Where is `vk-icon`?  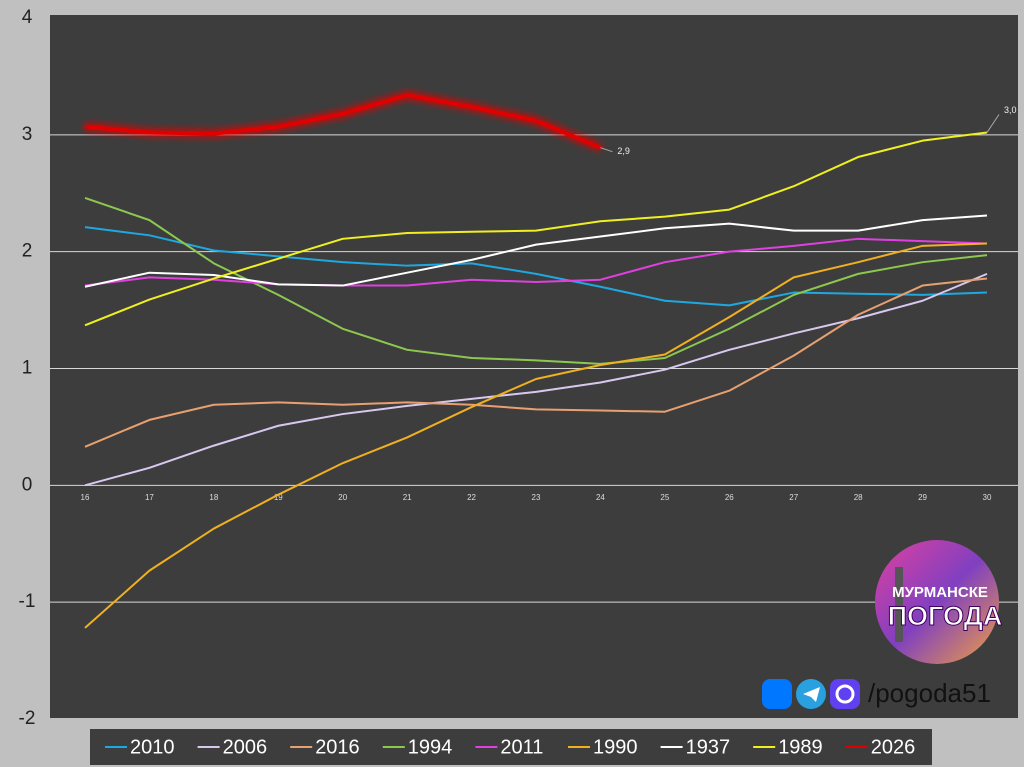
vk-icon is located at coordinates (777, 694).